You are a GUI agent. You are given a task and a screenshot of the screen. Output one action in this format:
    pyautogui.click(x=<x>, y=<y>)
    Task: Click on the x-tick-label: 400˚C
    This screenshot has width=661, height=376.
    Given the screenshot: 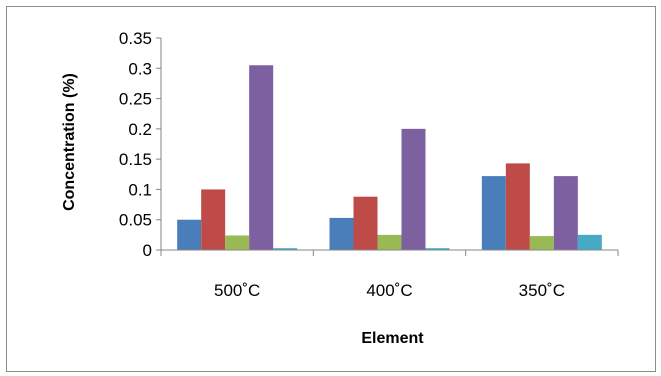 What is the action you would take?
    pyautogui.click(x=389, y=290)
    